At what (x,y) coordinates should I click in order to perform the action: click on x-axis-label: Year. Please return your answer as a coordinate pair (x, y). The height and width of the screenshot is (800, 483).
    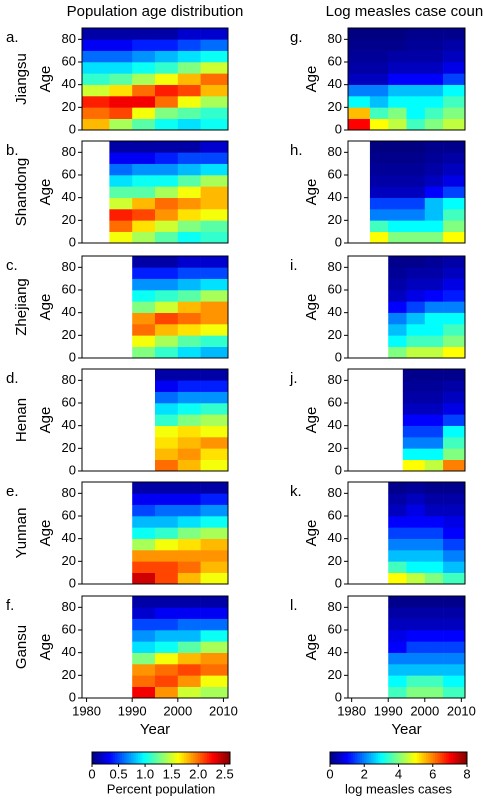
    Looking at the image, I should click on (155, 729).